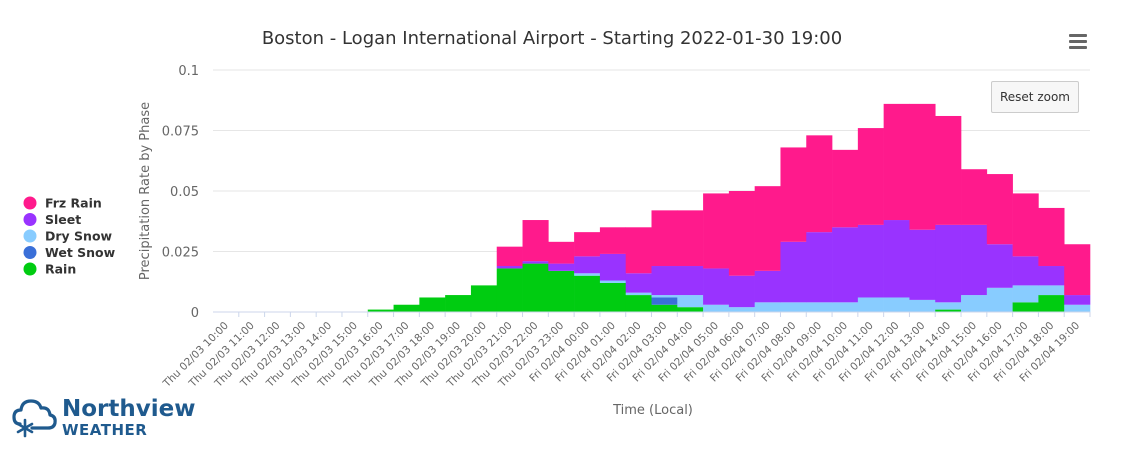 This screenshot has height=457, width=1125. Describe the element at coordinates (60, 269) in the screenshot. I see `legend-label: Rain` at that location.